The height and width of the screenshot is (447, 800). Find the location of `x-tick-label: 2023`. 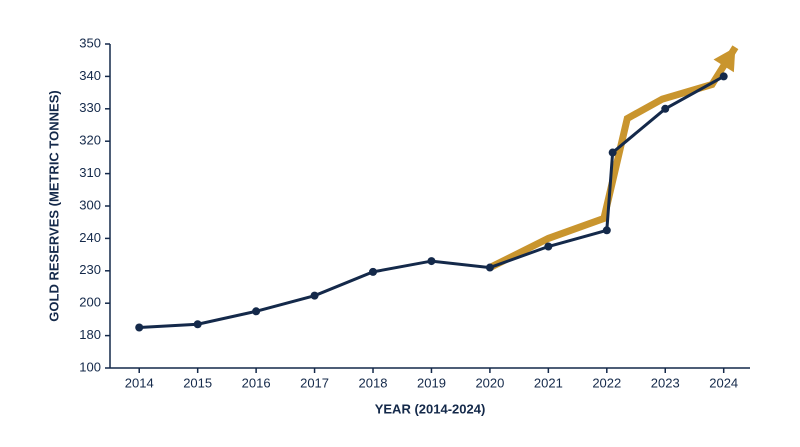

x-tick-label: 2023 is located at coordinates (665, 382).